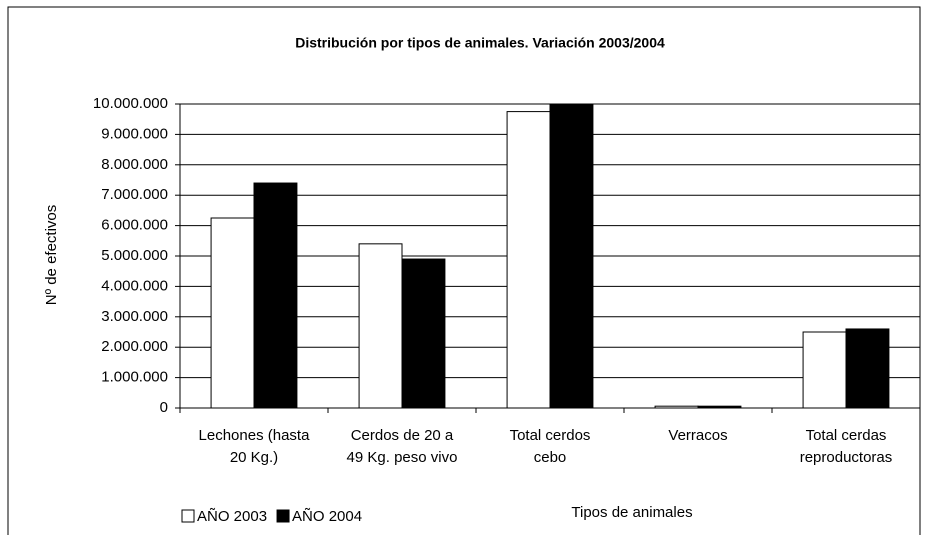 The width and height of the screenshot is (929, 535). I want to click on x-tick-label-line: Cerdos de 20 a, so click(402, 435).